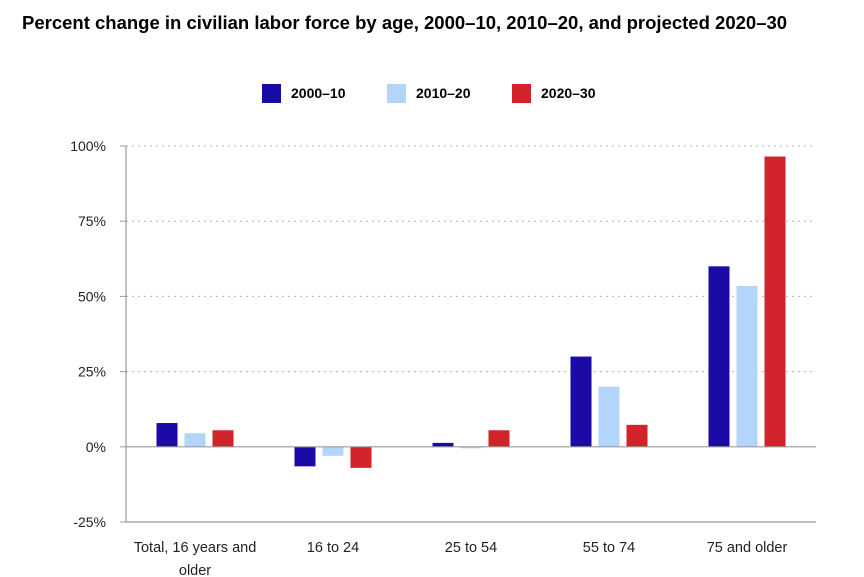 This screenshot has height=577, width=864. Describe the element at coordinates (88, 146) in the screenshot. I see `y-tick-label: 100%` at that location.